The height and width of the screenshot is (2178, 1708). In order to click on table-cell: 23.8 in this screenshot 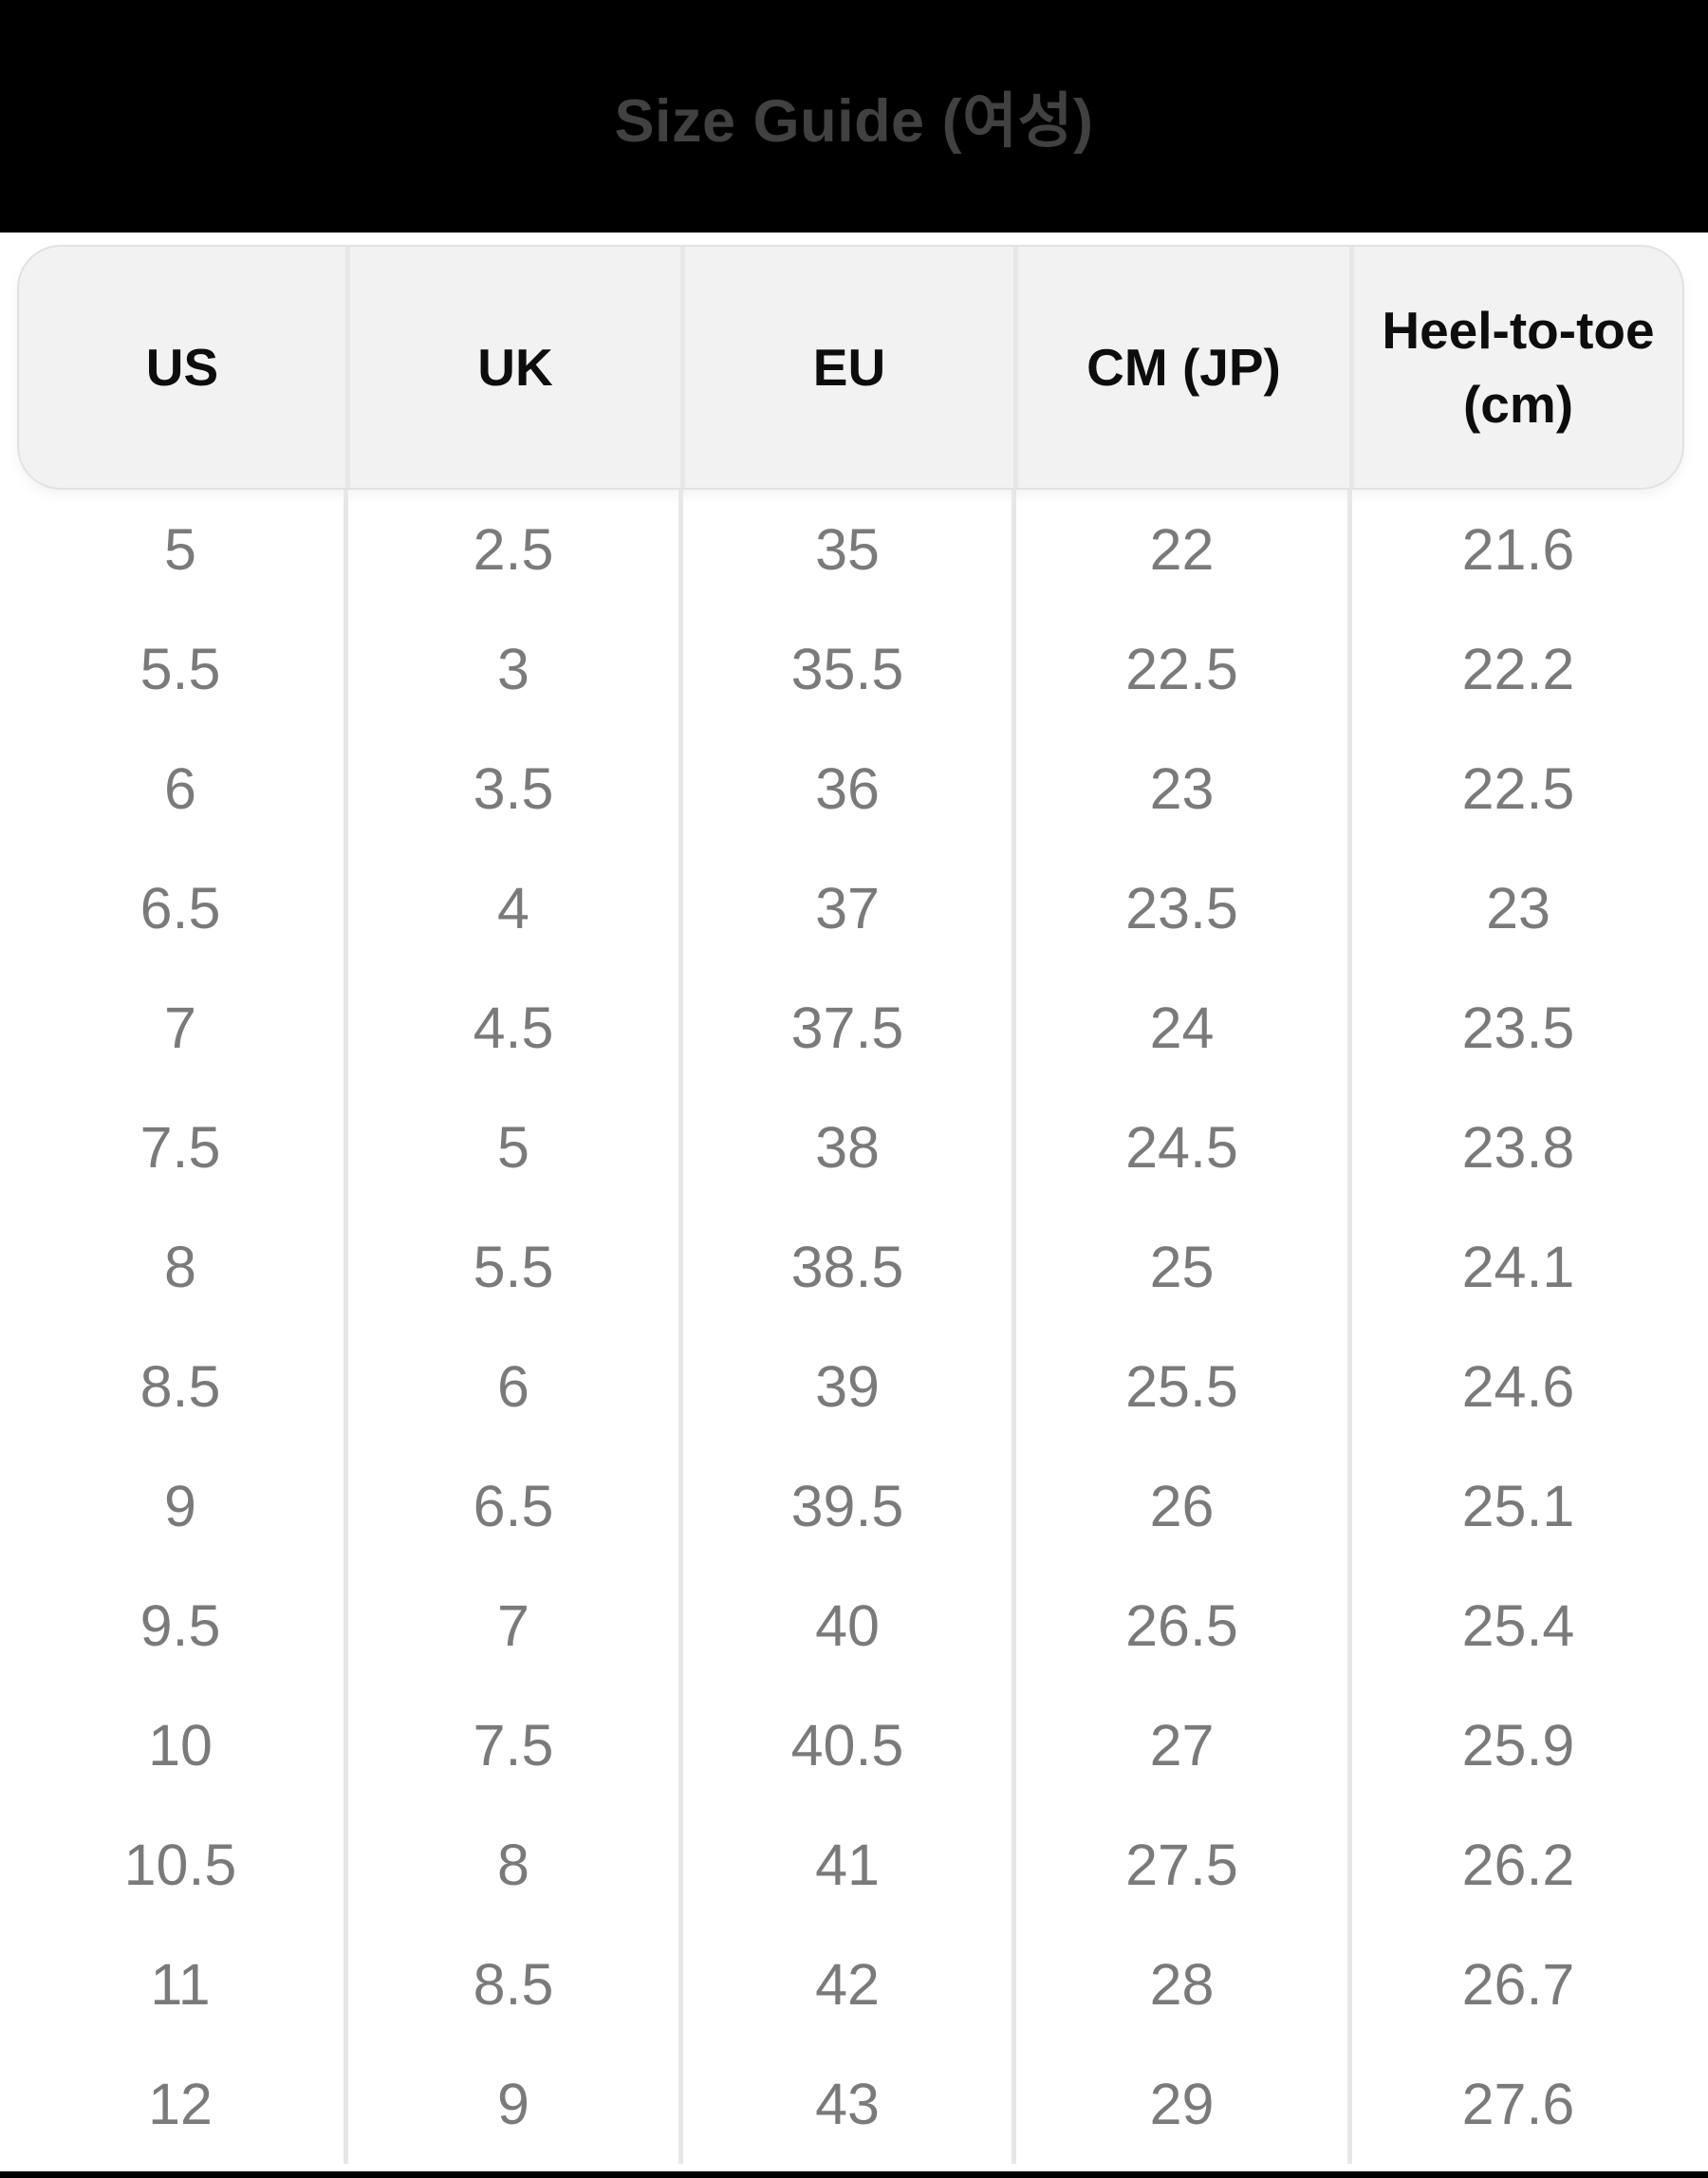, I will do `click(1515, 1147)`.